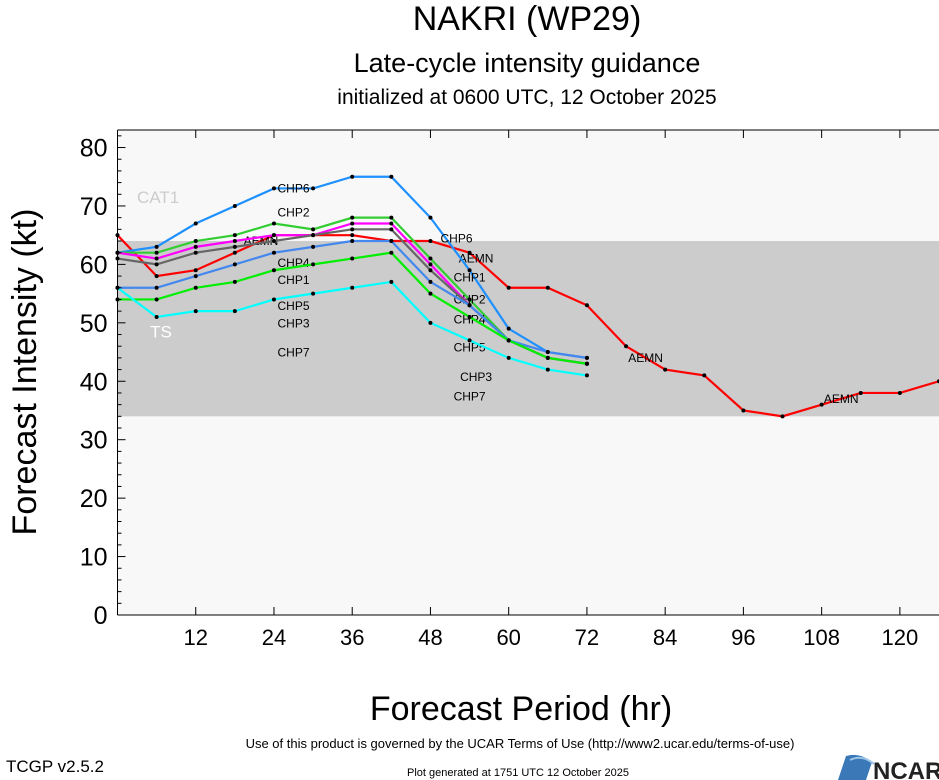 This screenshot has height=780, width=939. I want to click on ncar-logo: NCAR, so click(888, 767).